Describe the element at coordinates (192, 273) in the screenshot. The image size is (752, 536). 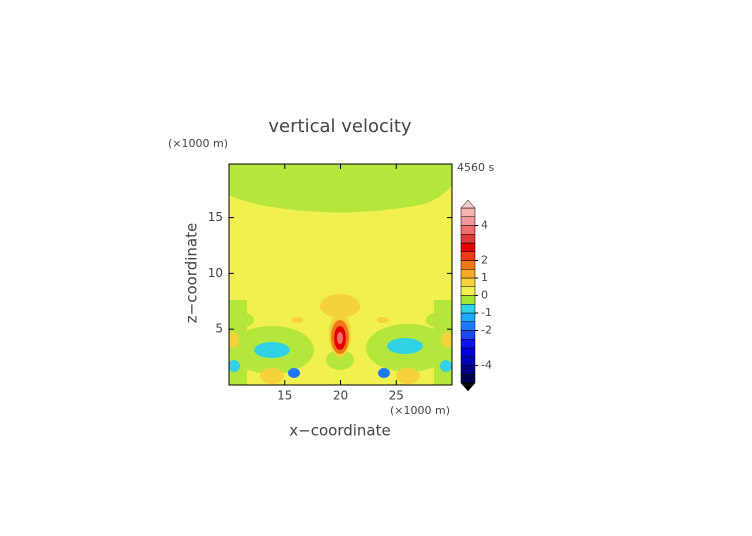
I see `y-axis-label: z−coordinate` at that location.